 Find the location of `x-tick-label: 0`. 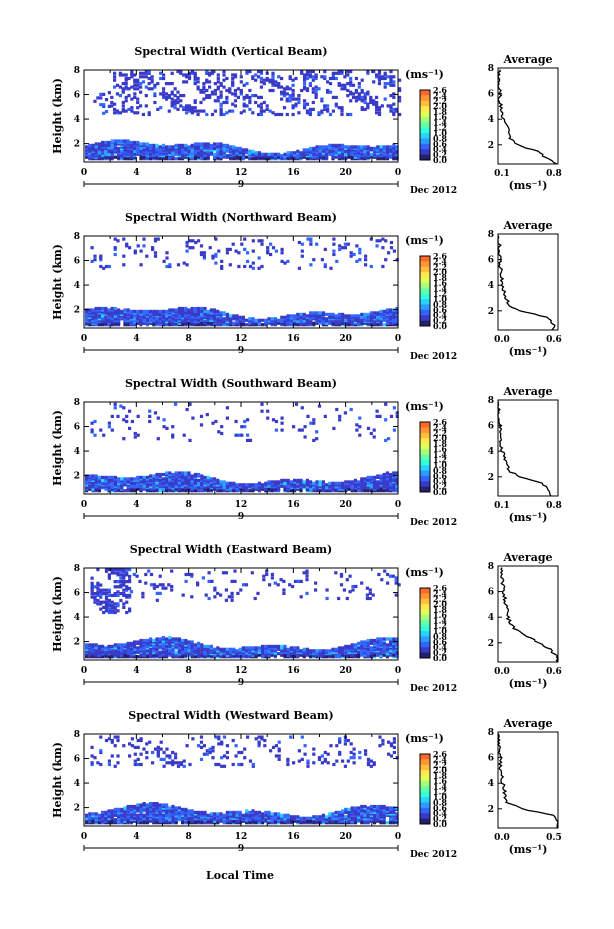

x-tick-label: 0 is located at coordinates (84, 505).